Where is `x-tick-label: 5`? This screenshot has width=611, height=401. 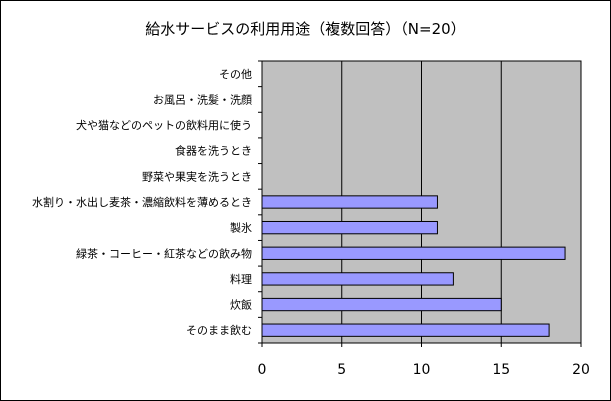 x-tick-label: 5 is located at coordinates (341, 370).